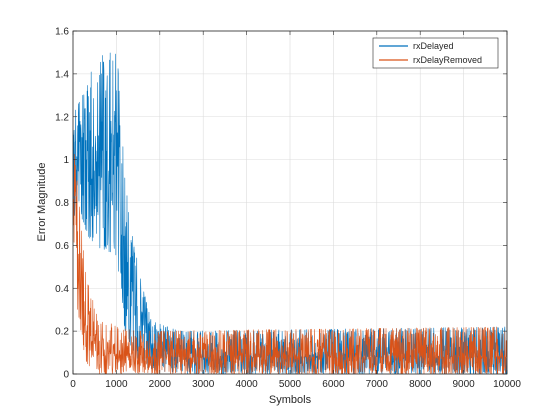 Image resolution: width=560 pixels, height=420 pixels. What do you see at coordinates (377, 384) in the screenshot?
I see `x-tick-label: 7000` at bounding box center [377, 384].